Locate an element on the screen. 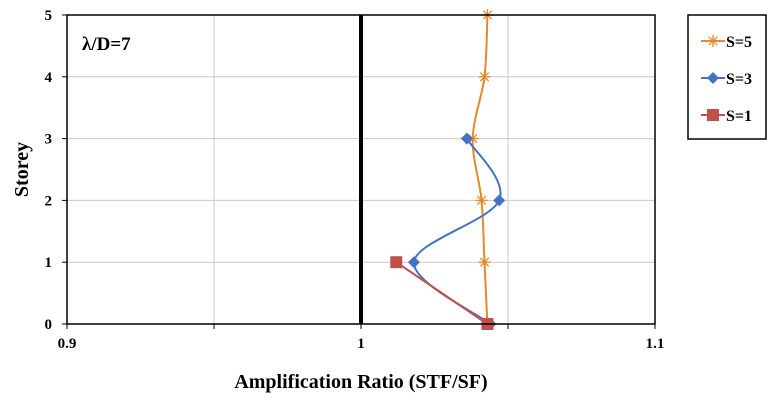 The height and width of the screenshot is (402, 771). y-axis-title: Storey is located at coordinates (22, 169).